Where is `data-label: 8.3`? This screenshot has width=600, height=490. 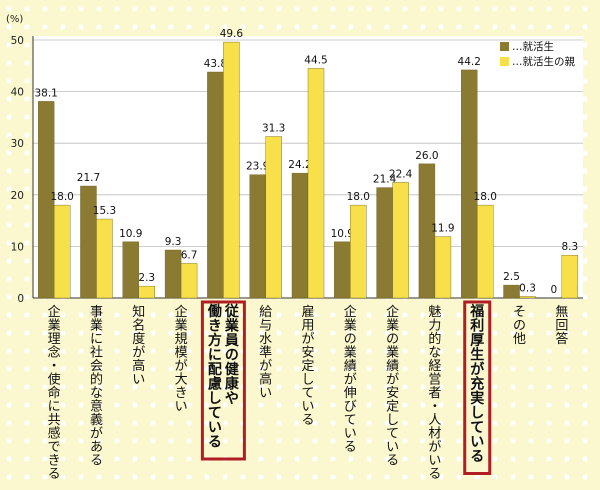 data-label: 8.3 is located at coordinates (569, 247).